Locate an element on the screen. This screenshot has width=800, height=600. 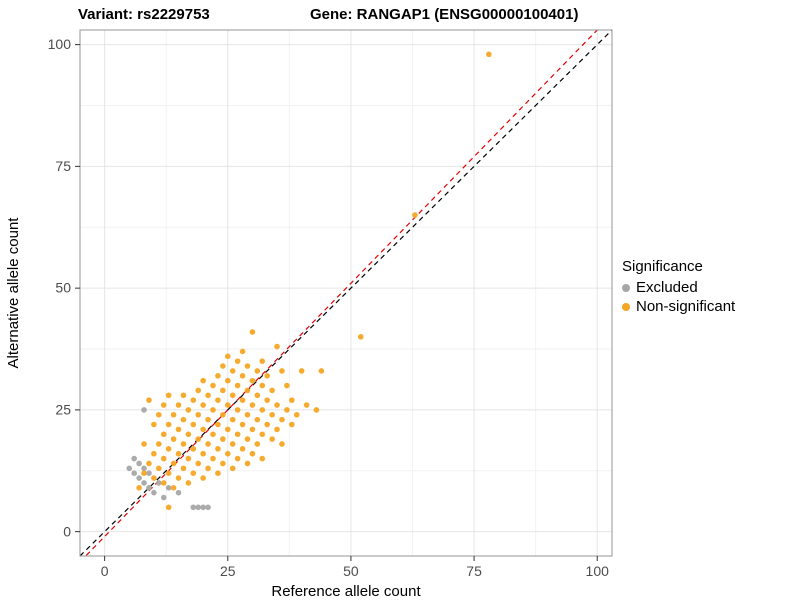
legend: Significance Excluded Non-significant is located at coordinates (678, 287).